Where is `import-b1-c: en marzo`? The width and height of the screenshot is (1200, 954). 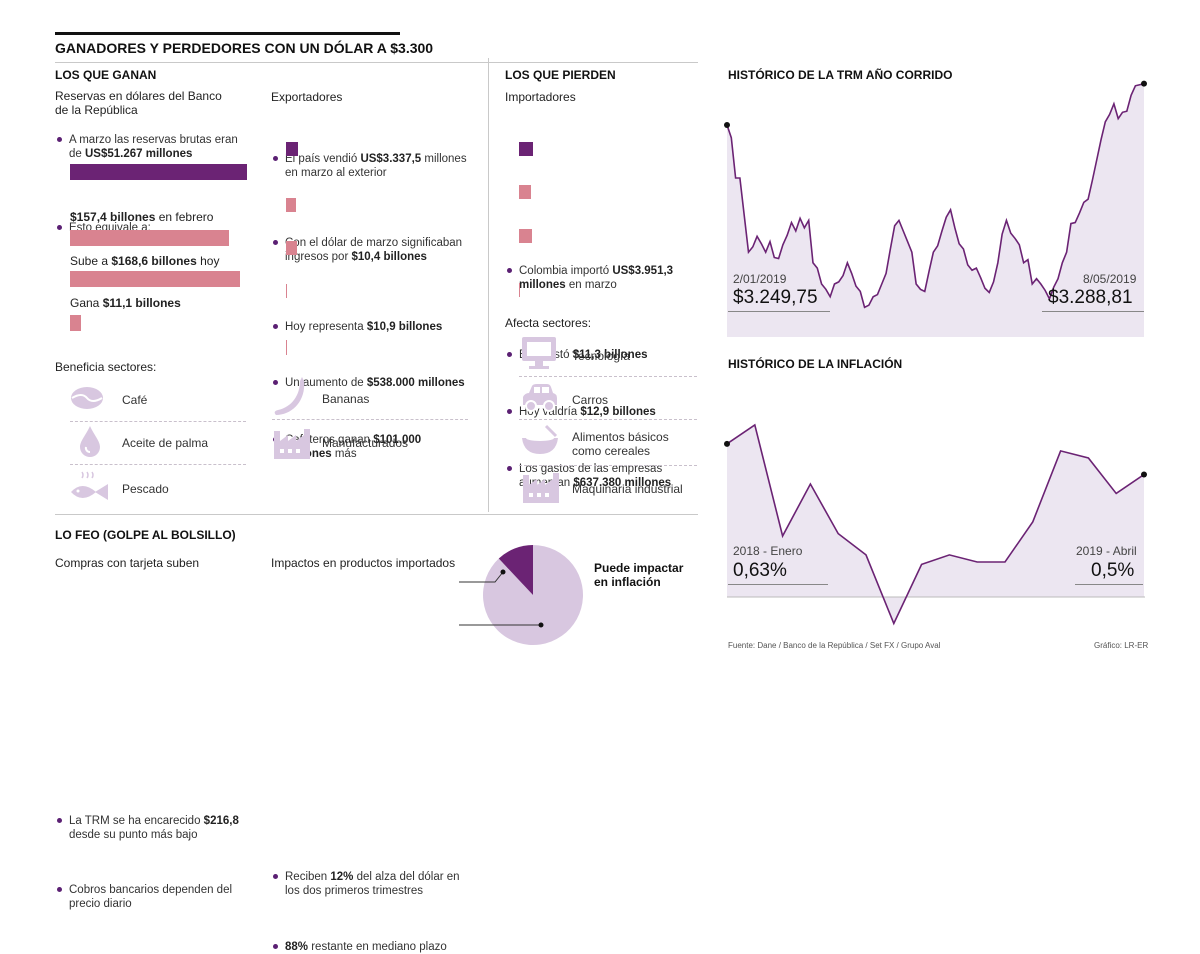 import-b1-c: en marzo is located at coordinates (591, 285).